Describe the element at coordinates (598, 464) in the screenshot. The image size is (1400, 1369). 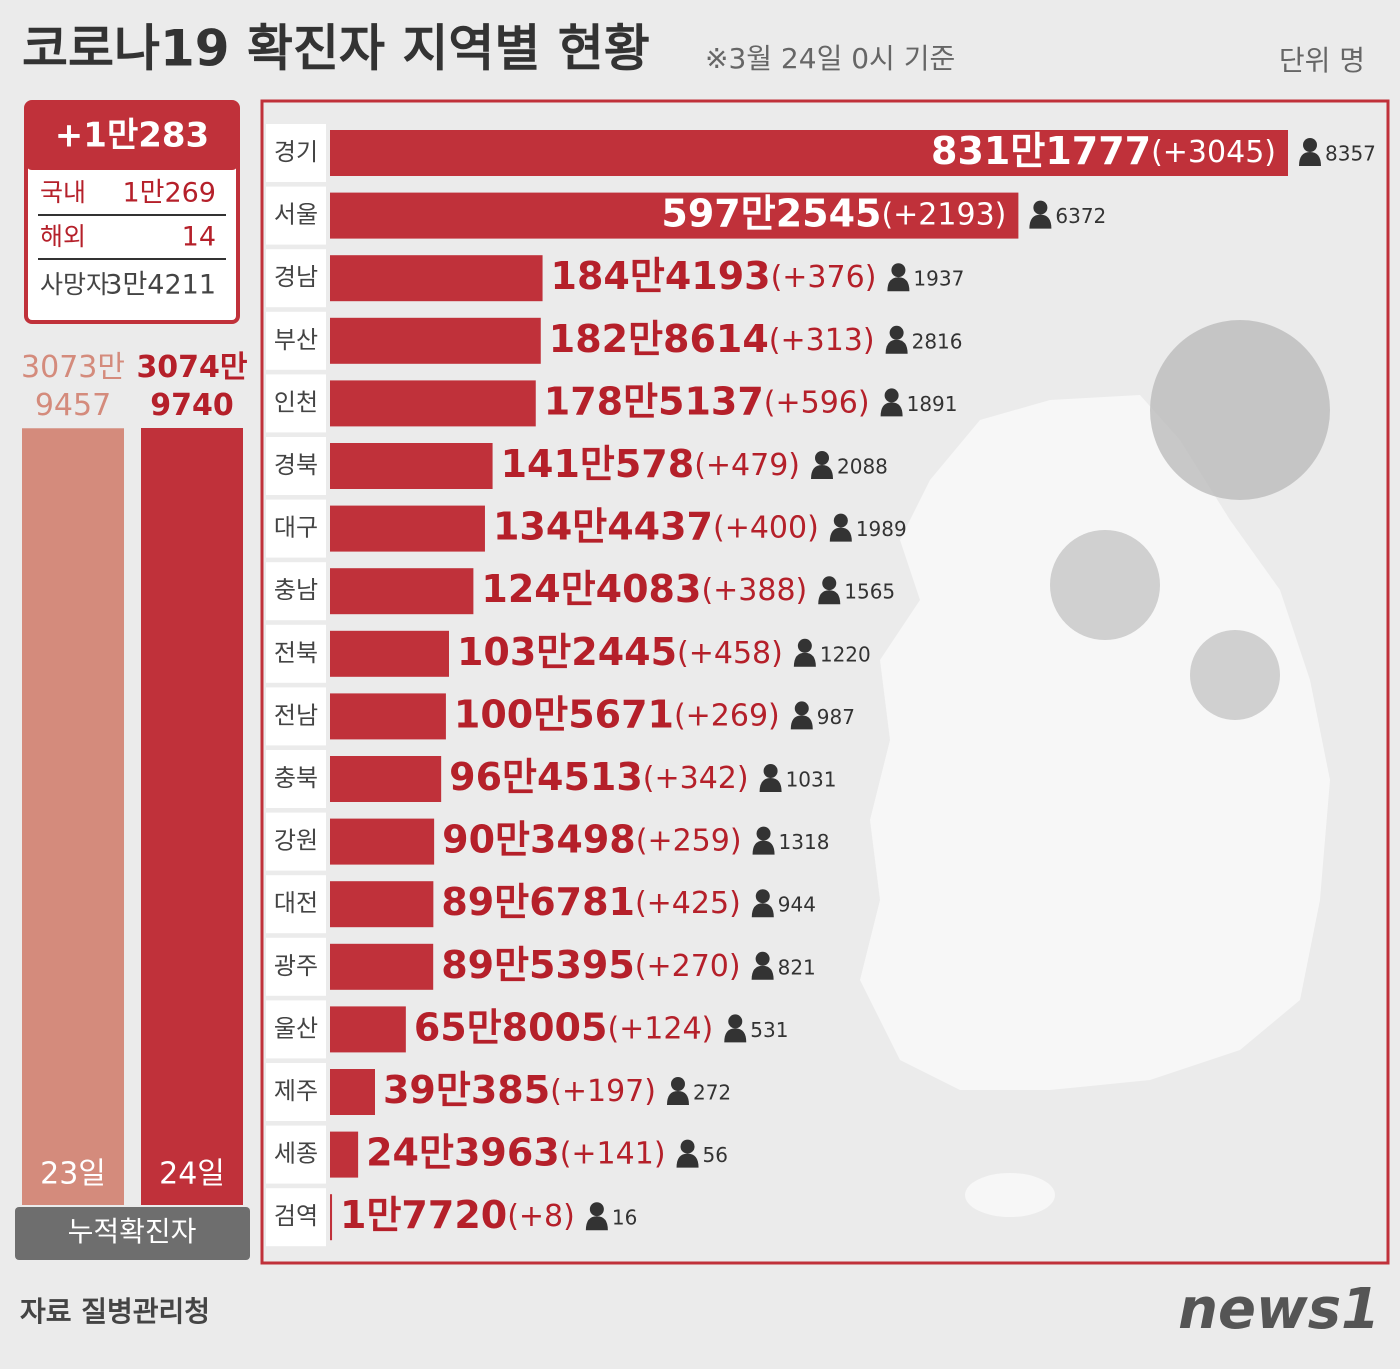
I see `value-label: 141만578` at that location.